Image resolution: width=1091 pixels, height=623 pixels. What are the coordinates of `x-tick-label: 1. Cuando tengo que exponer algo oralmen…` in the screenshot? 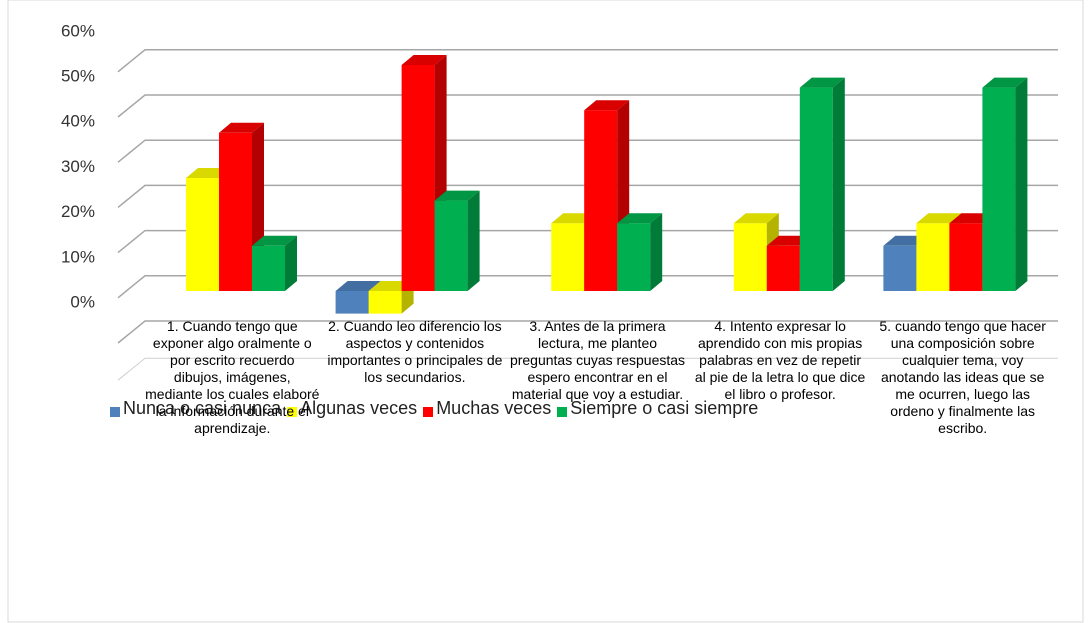 It's located at (232, 377).